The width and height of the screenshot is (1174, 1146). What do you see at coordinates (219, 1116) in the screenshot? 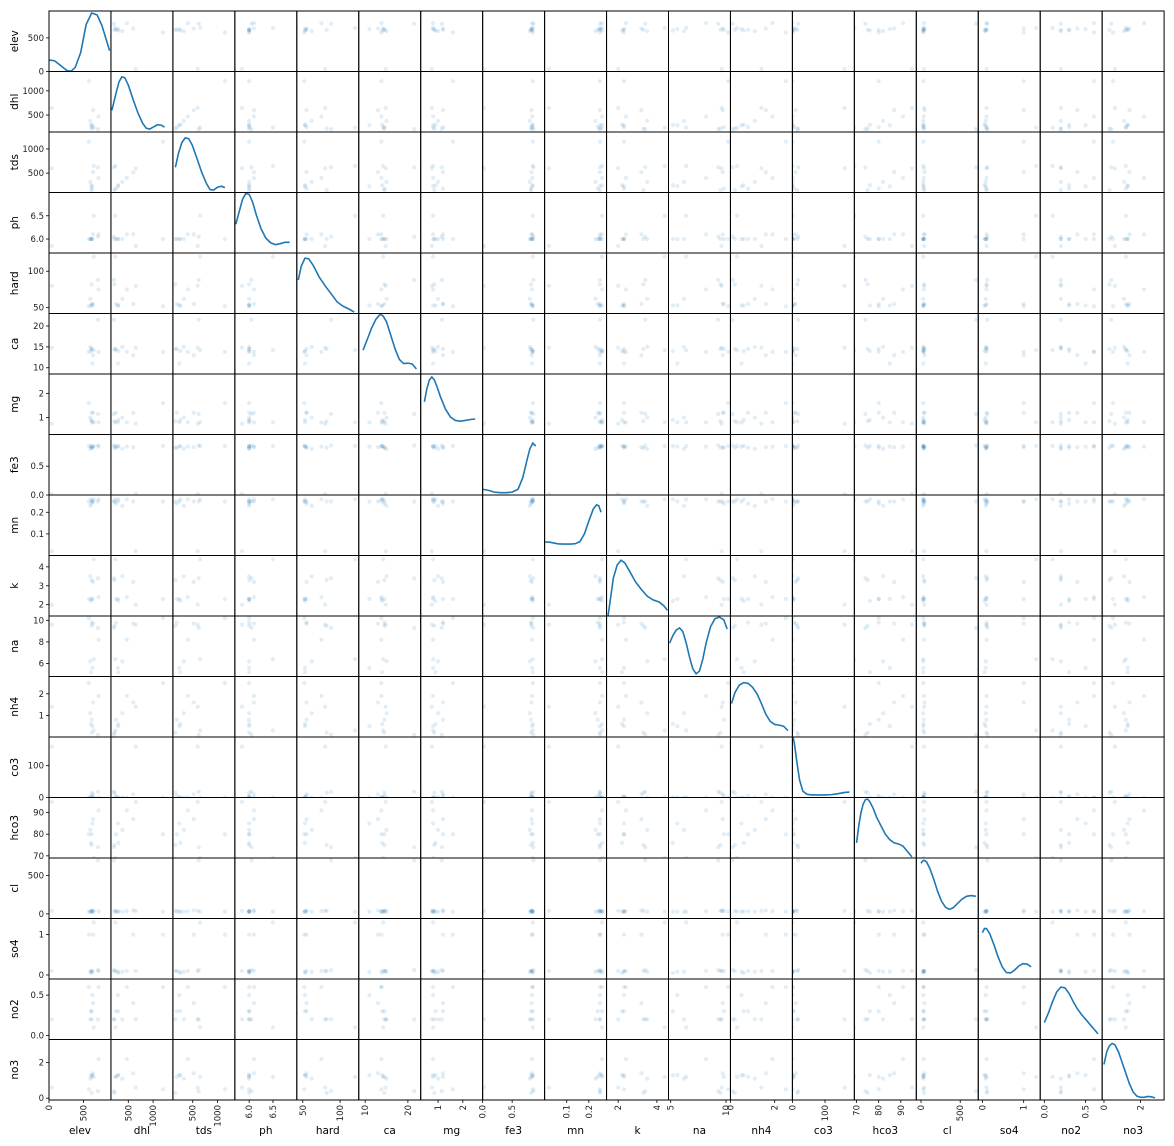
I see `x-tick-label: 1000` at bounding box center [219, 1116].